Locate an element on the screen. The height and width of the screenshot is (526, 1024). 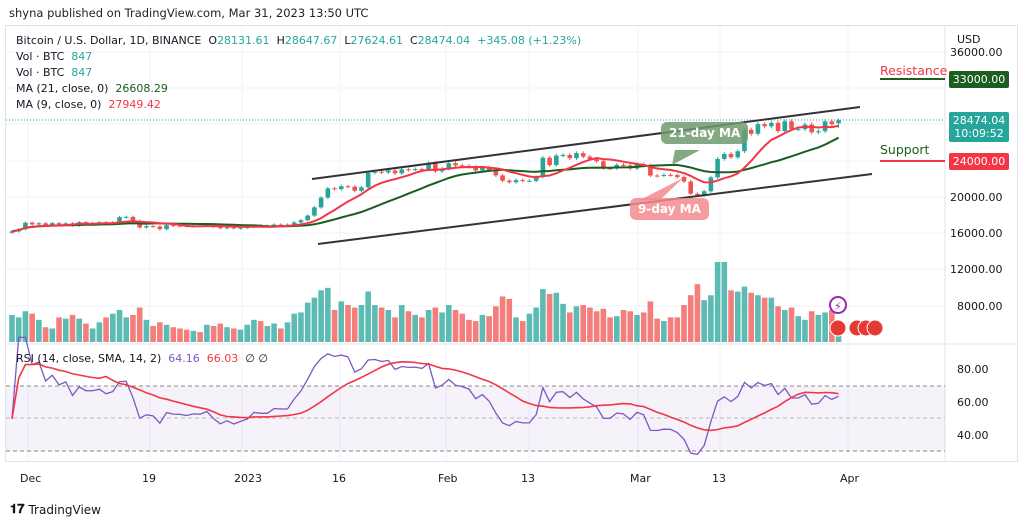
price-tick: 12000.00 is located at coordinates (976, 269).